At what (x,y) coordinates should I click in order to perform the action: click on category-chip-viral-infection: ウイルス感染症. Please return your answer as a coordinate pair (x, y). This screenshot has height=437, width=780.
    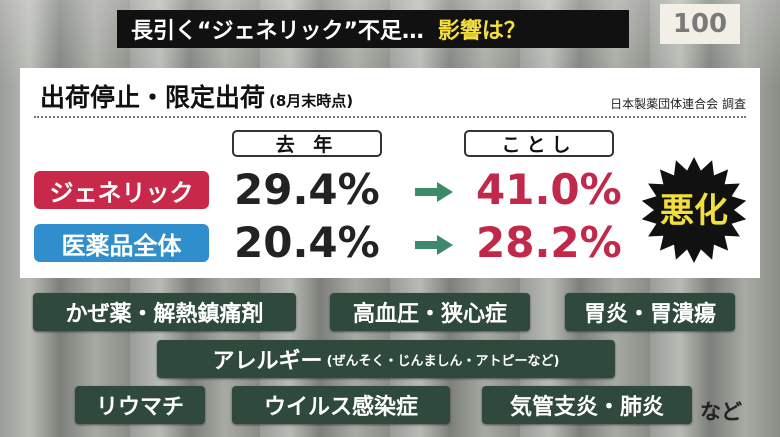
    Looking at the image, I should click on (341, 405).